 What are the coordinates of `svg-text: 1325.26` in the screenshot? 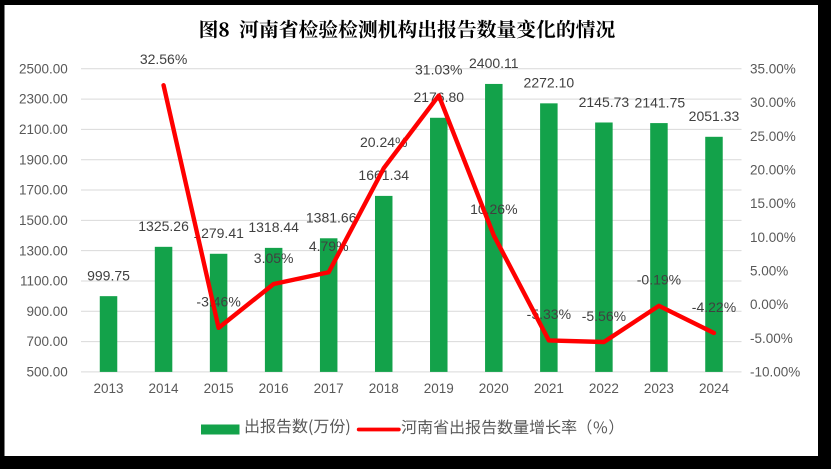 It's located at (163, 226).